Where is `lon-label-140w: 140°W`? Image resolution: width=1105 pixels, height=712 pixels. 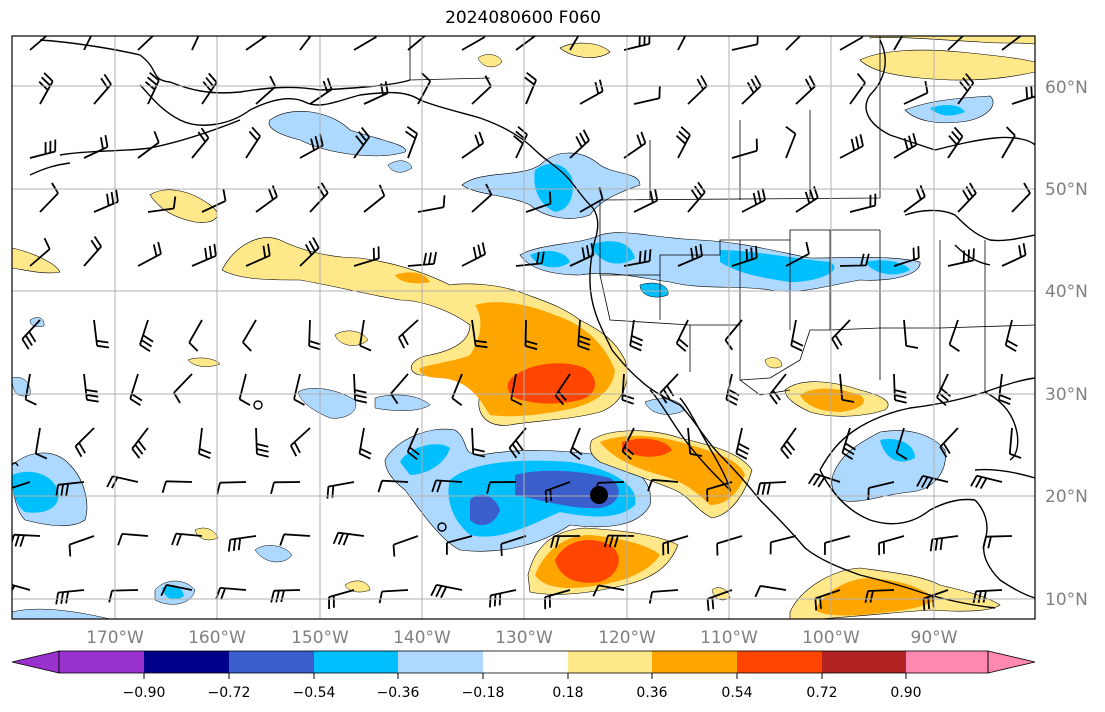
lon-label-140w: 140°W is located at coordinates (422, 638).